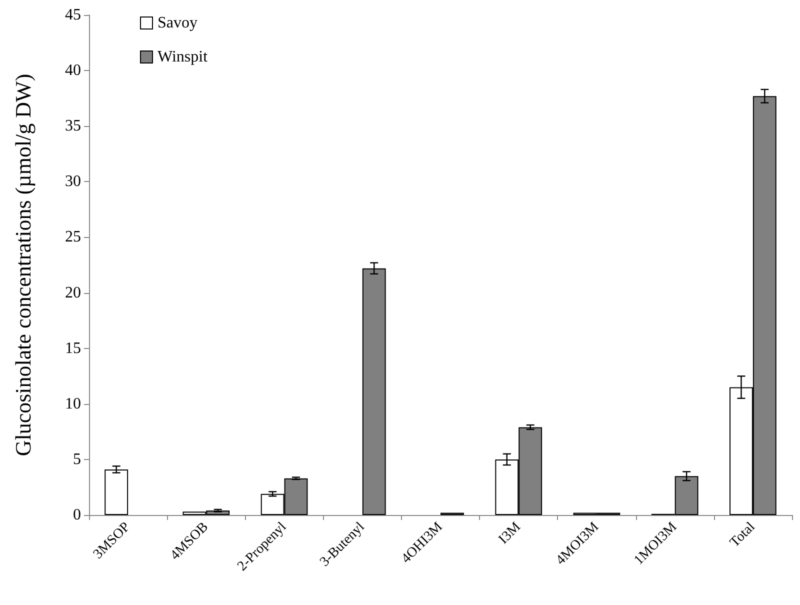 This screenshot has height=605, width=800. What do you see at coordinates (510, 533) in the screenshot?
I see `x-tick-label: I3M` at bounding box center [510, 533].